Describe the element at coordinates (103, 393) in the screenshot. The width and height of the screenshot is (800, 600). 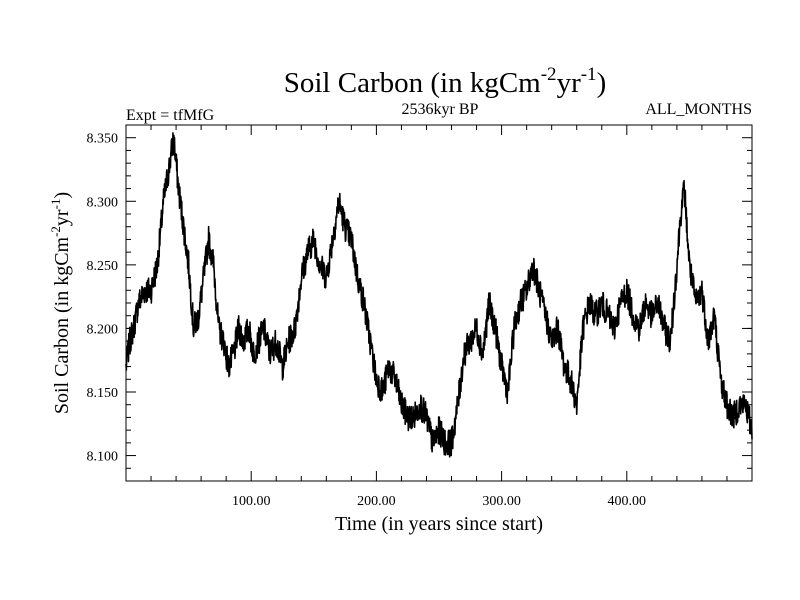
I see `y-tick-label: 8.150` at that location.